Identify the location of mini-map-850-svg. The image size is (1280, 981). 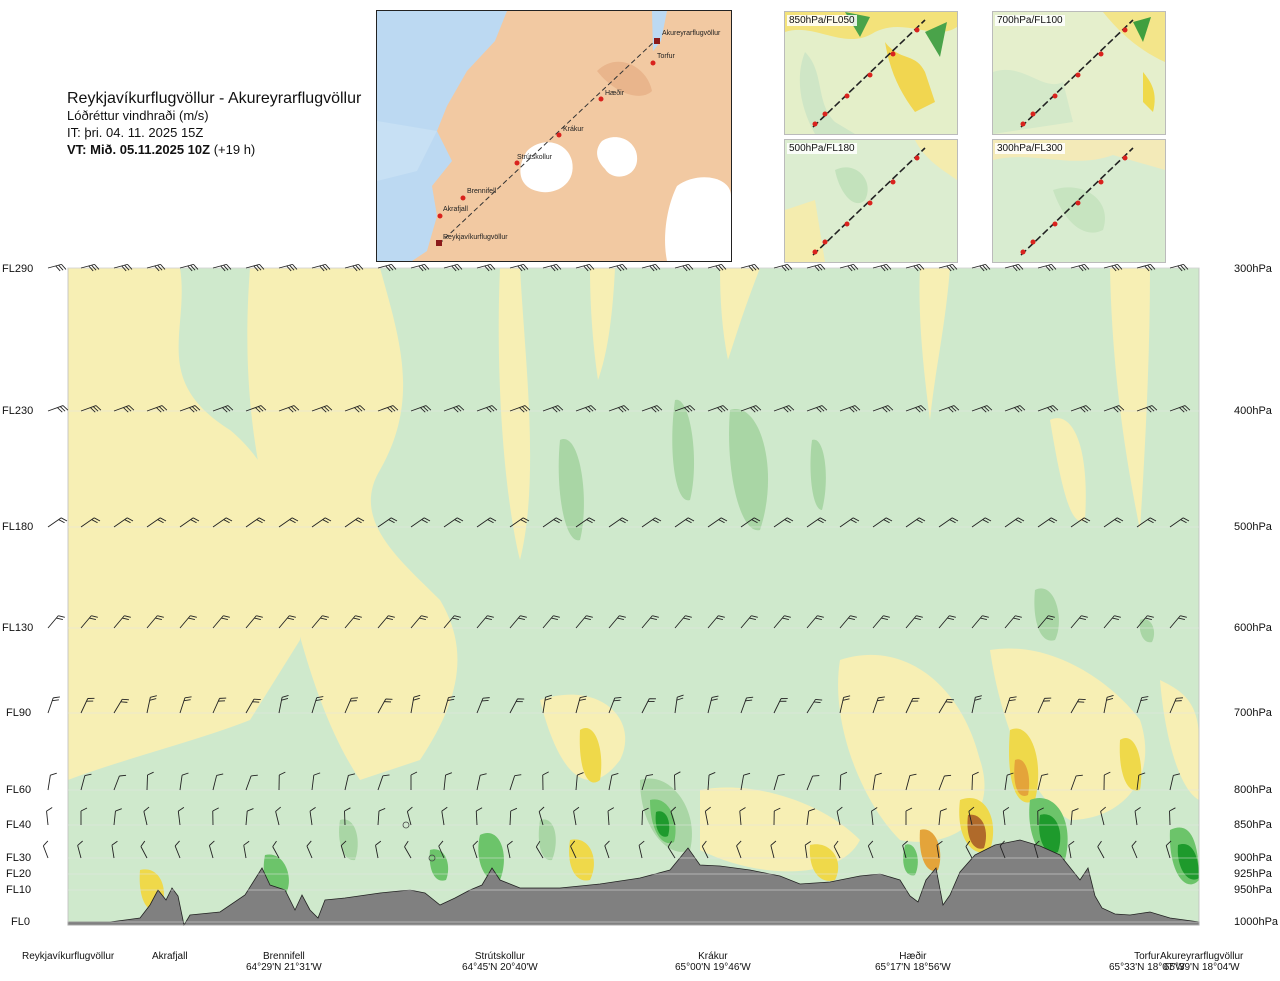
(871, 73).